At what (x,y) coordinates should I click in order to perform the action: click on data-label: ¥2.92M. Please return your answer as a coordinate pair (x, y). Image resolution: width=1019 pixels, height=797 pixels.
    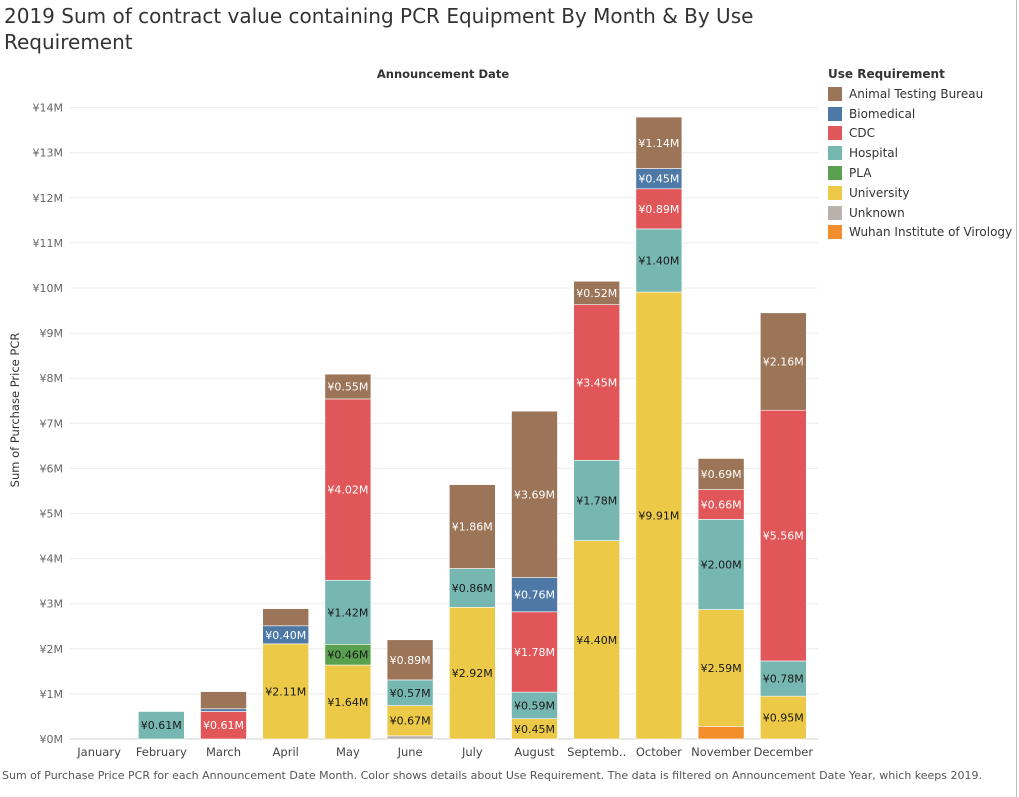
    Looking at the image, I should click on (472, 673).